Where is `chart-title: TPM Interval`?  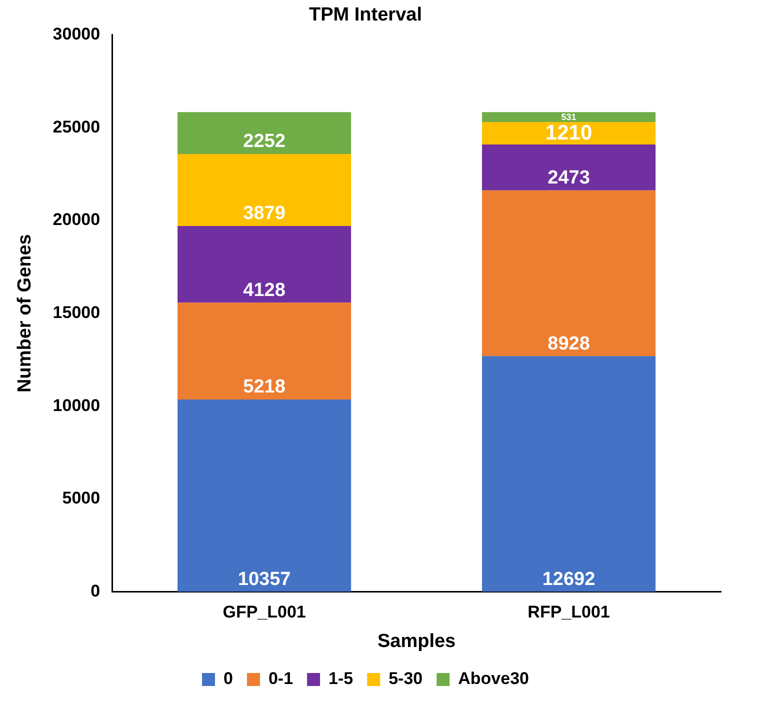
chart-title: TPM Interval is located at coordinates (365, 15).